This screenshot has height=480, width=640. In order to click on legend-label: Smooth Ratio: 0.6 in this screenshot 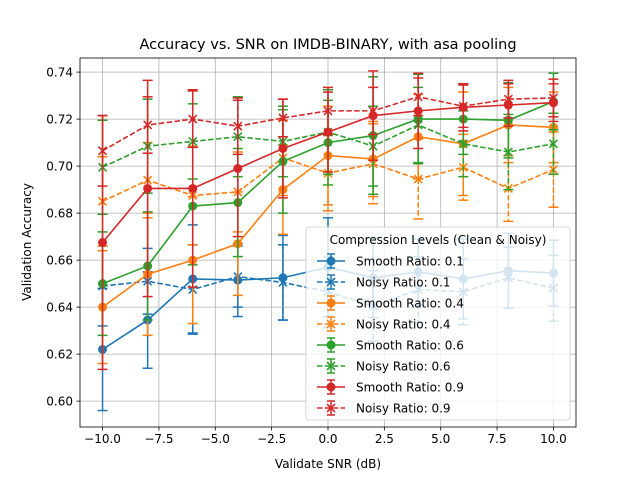, I will do `click(410, 345)`.